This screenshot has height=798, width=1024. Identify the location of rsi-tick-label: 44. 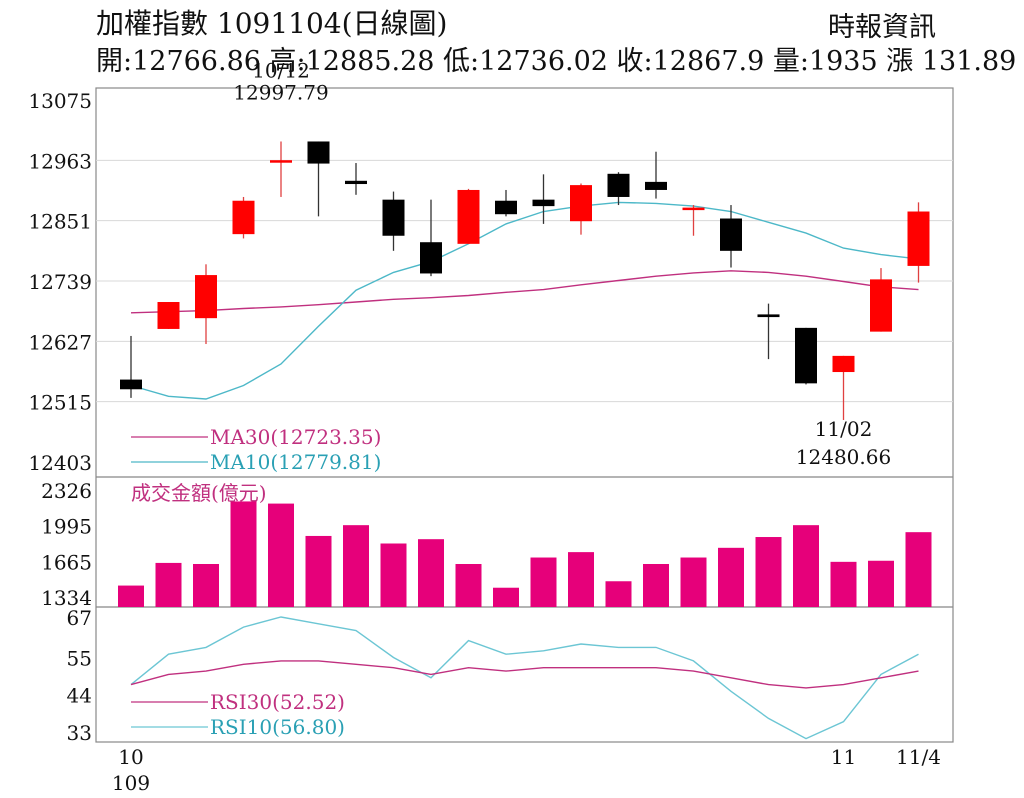
(79, 696).